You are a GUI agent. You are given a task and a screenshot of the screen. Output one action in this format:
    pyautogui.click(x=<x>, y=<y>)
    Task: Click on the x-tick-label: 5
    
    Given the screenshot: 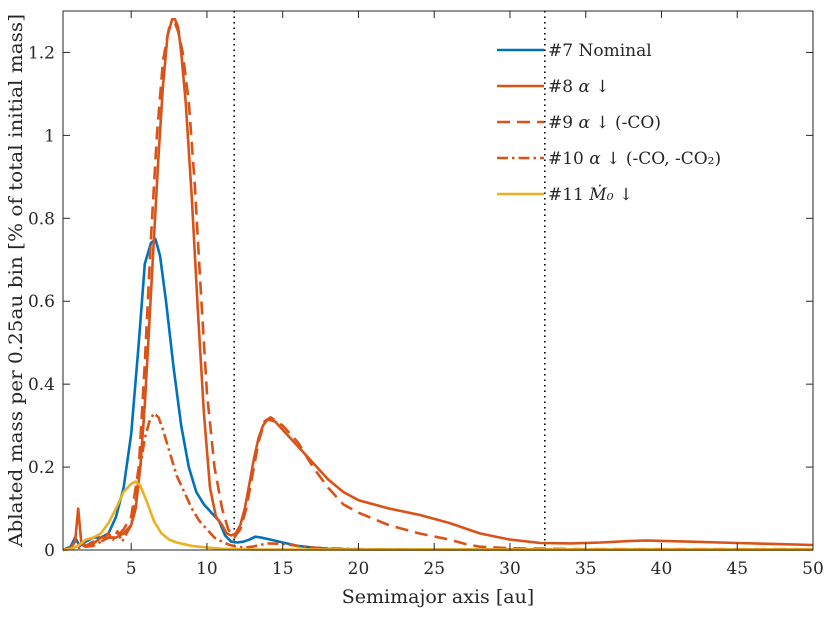 What is the action you would take?
    pyautogui.click(x=131, y=569)
    